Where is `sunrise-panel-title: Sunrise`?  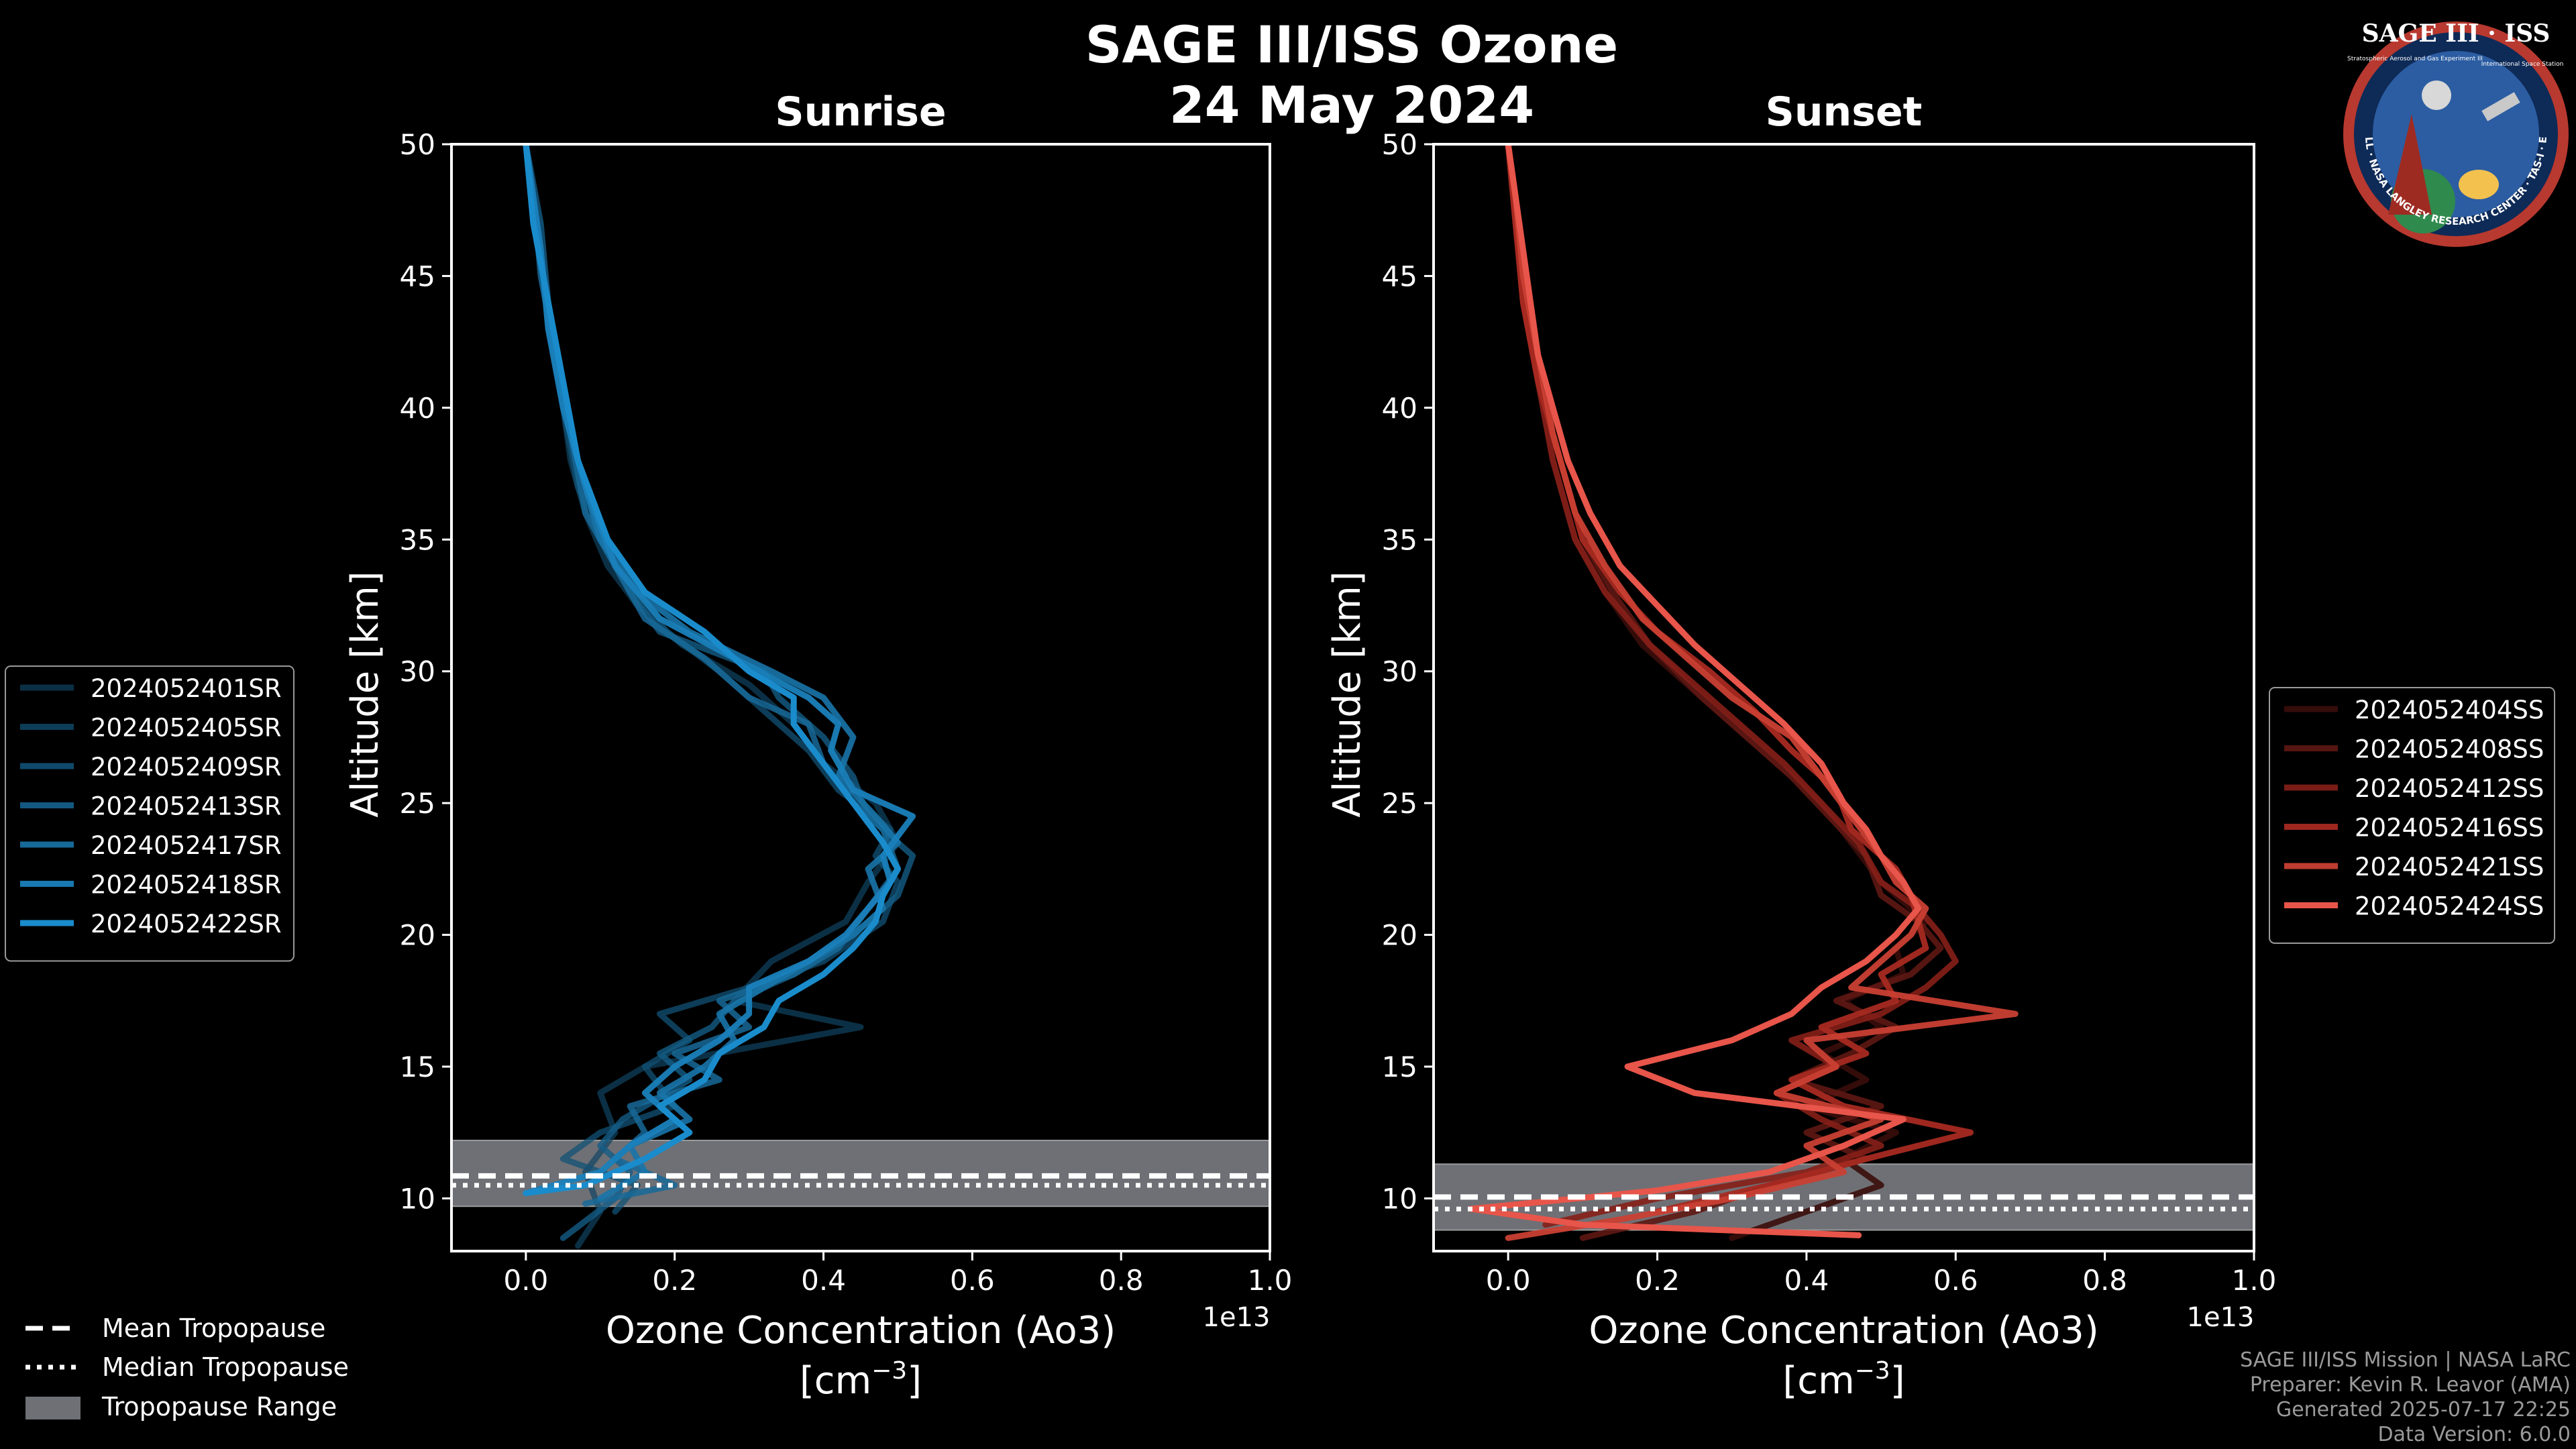 sunrise-panel-title: Sunrise is located at coordinates (860, 112).